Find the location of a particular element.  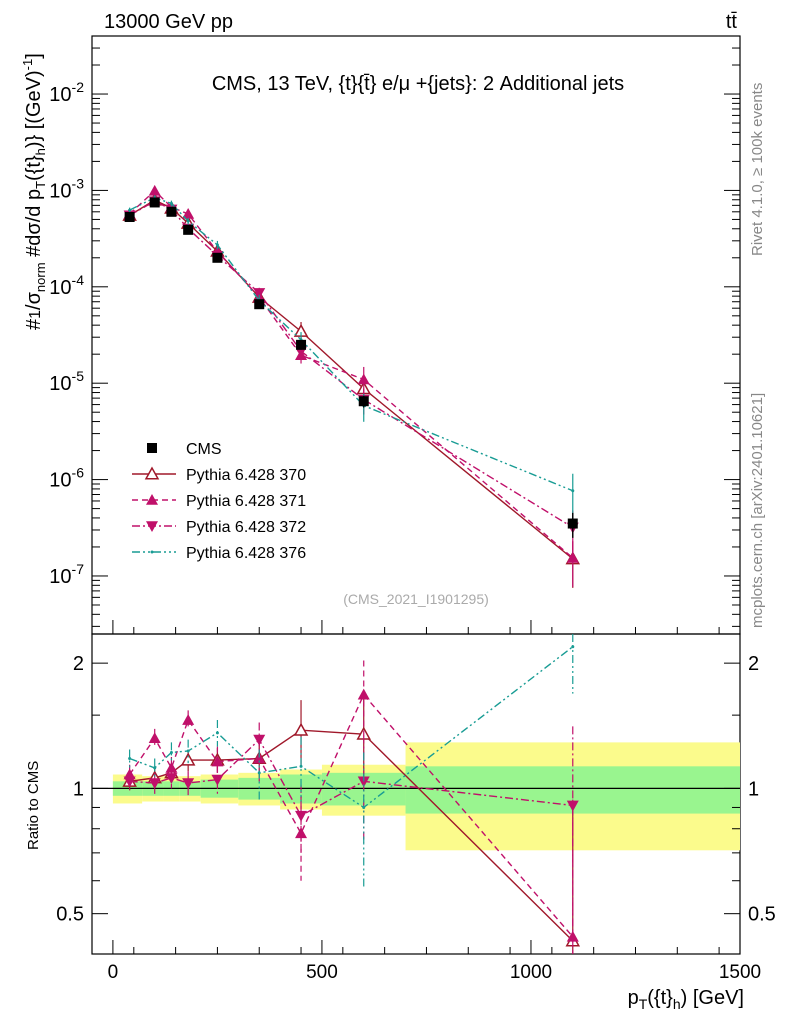

legend-label: Pythia 6.428 370 is located at coordinates (246, 475).